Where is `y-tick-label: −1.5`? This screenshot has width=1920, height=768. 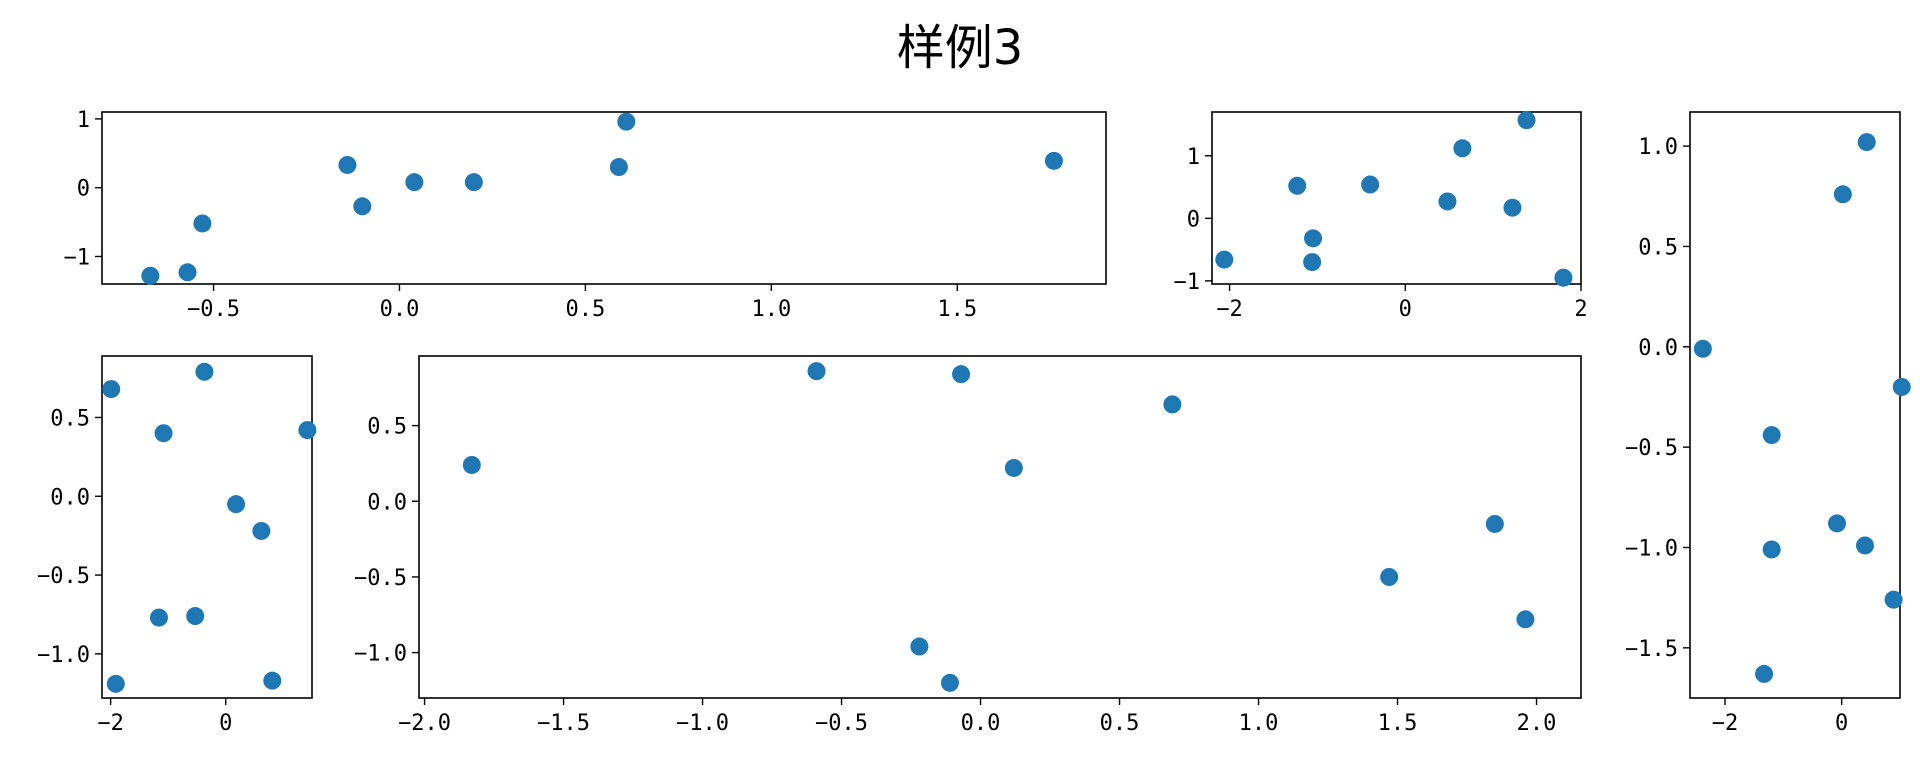 y-tick-label: −1.5 is located at coordinates (1651, 649).